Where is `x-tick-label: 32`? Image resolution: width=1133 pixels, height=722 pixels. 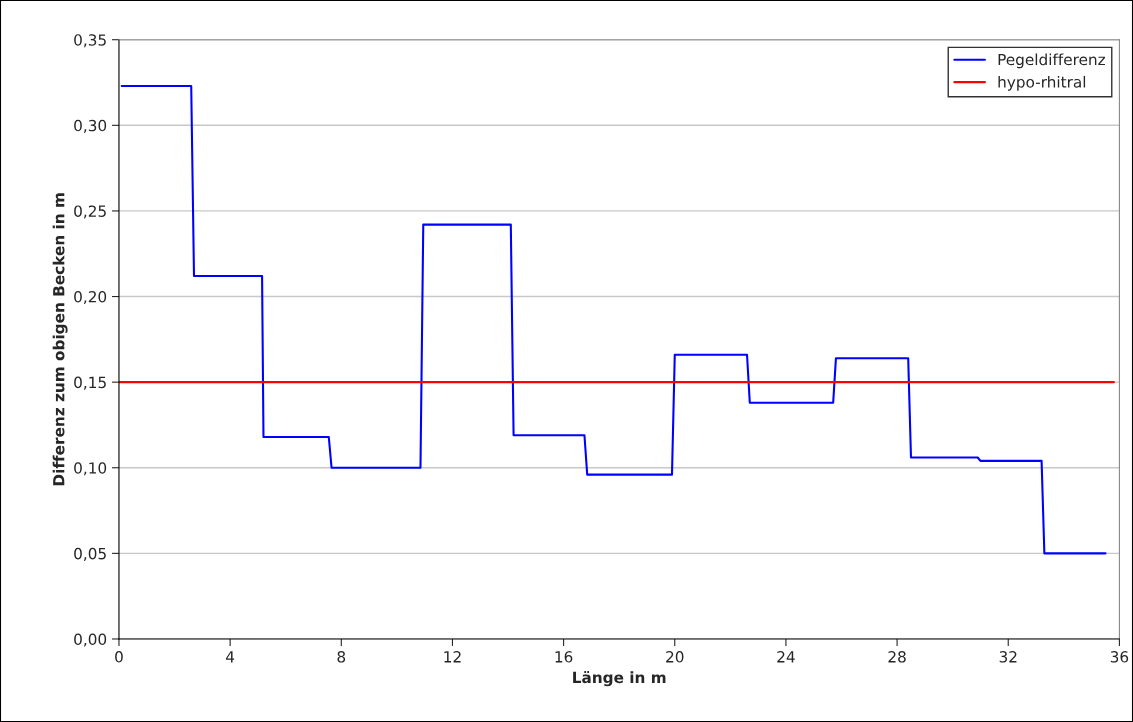 x-tick-label: 32 is located at coordinates (1008, 657).